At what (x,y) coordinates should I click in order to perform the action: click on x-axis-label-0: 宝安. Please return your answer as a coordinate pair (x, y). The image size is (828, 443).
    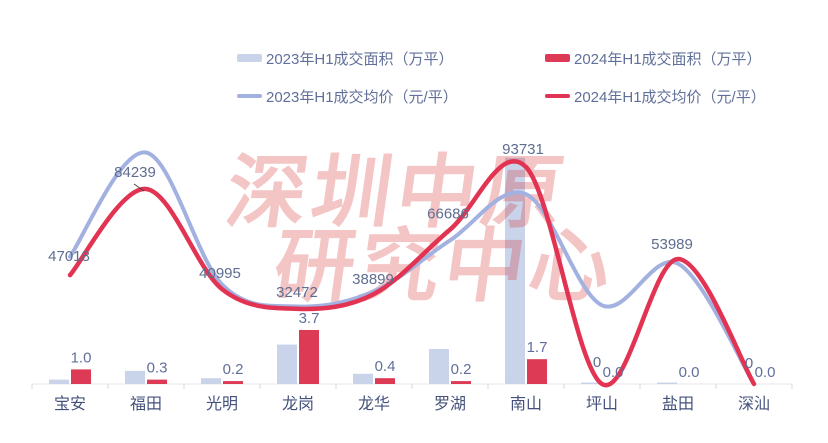
    Looking at the image, I should click on (70, 404).